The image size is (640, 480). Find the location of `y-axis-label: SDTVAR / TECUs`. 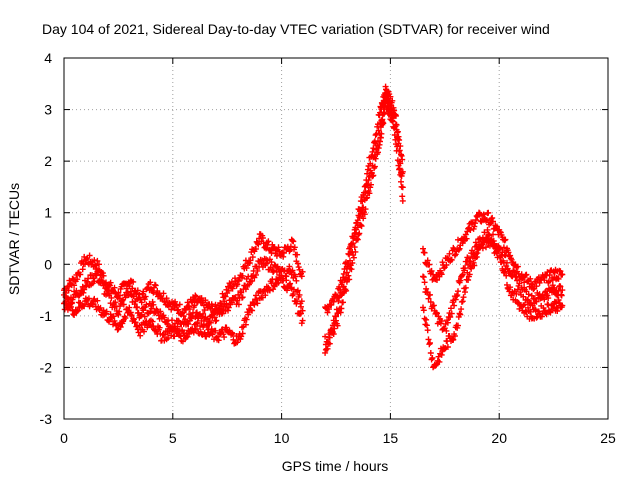

y-axis-label: SDTVAR / TECUs is located at coordinates (14, 239).